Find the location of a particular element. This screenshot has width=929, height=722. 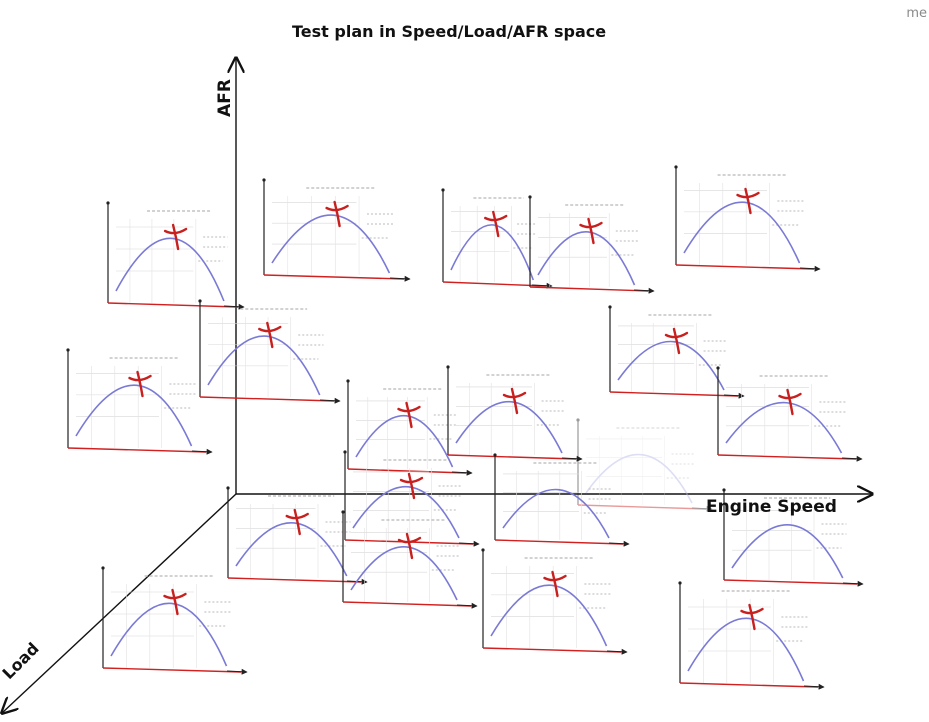

afr-axis-label: AFR is located at coordinates (225, 98).